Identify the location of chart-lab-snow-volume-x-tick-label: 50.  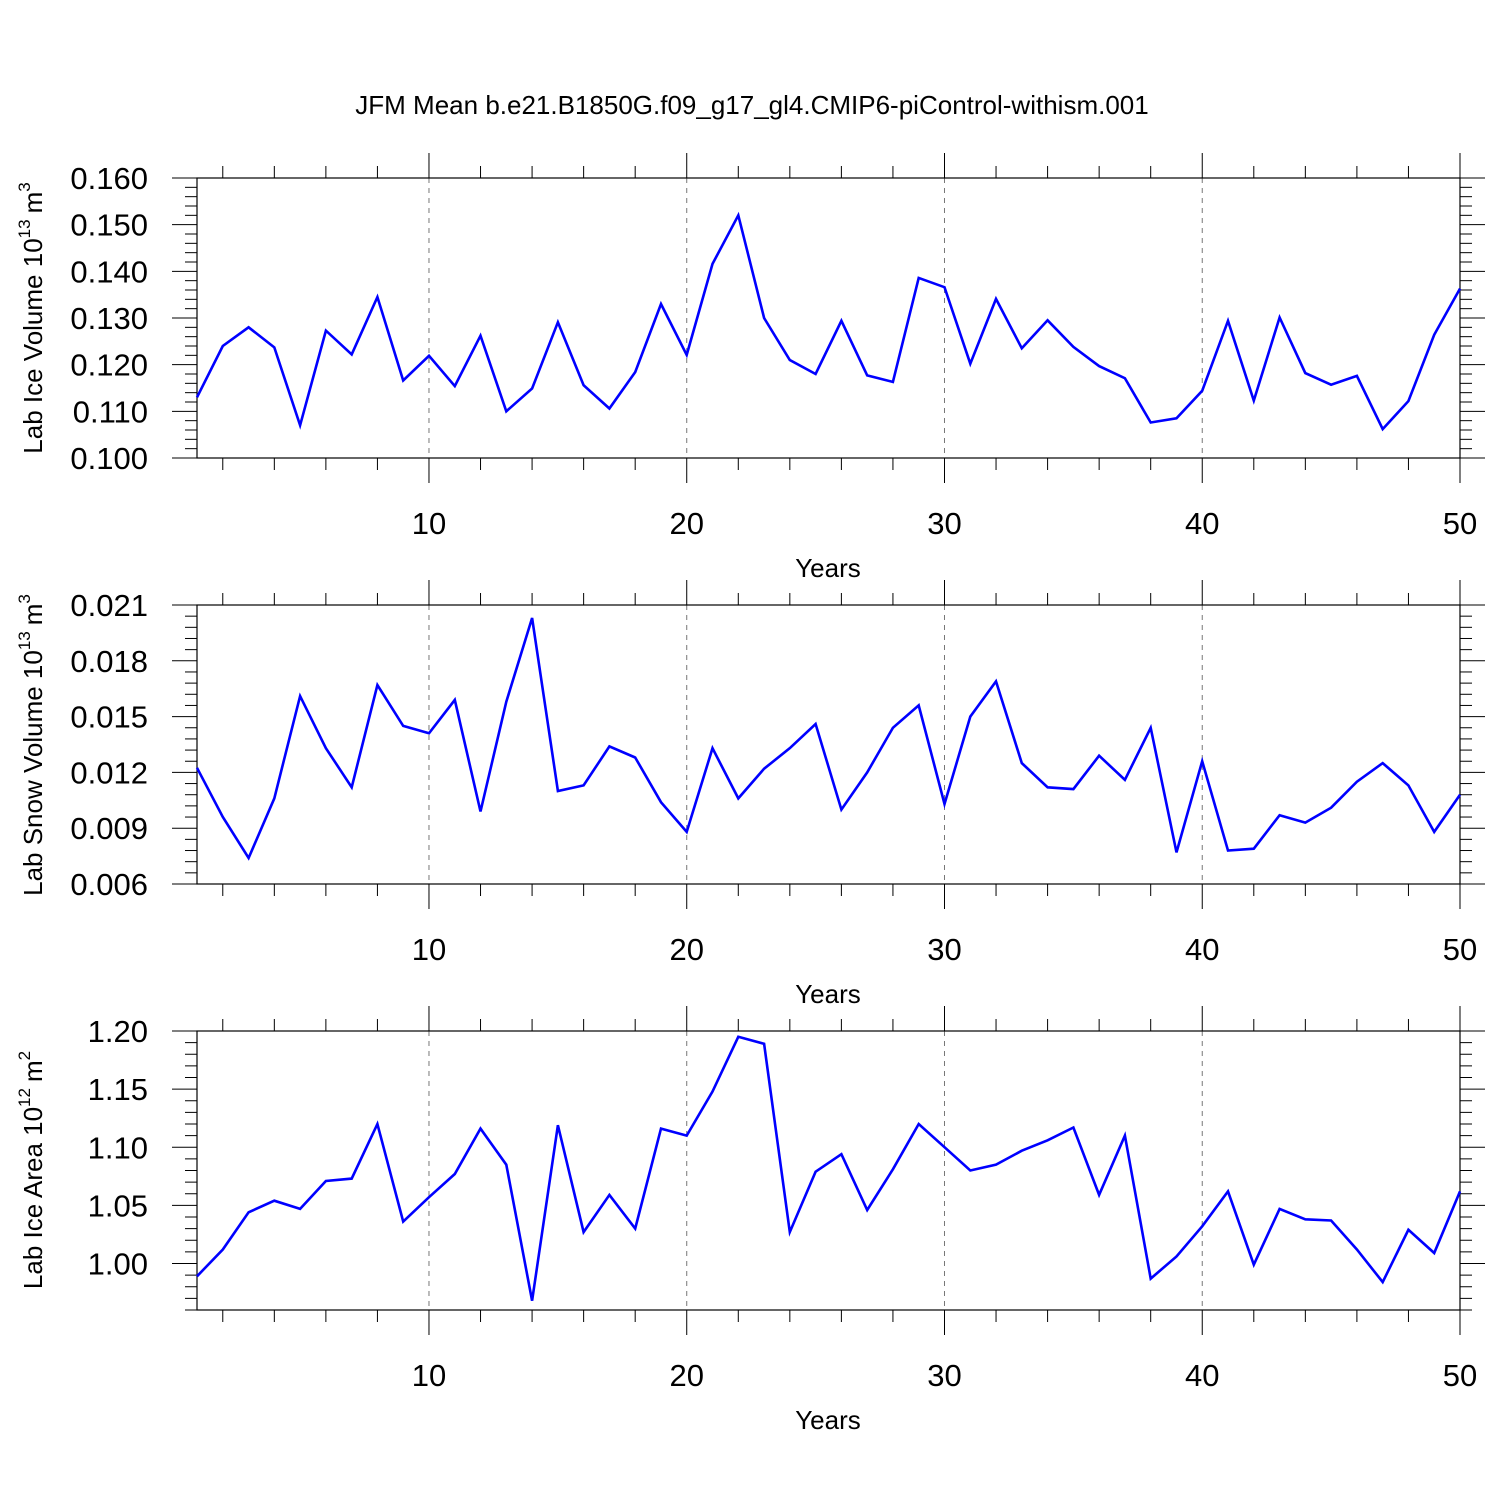
(1460, 949).